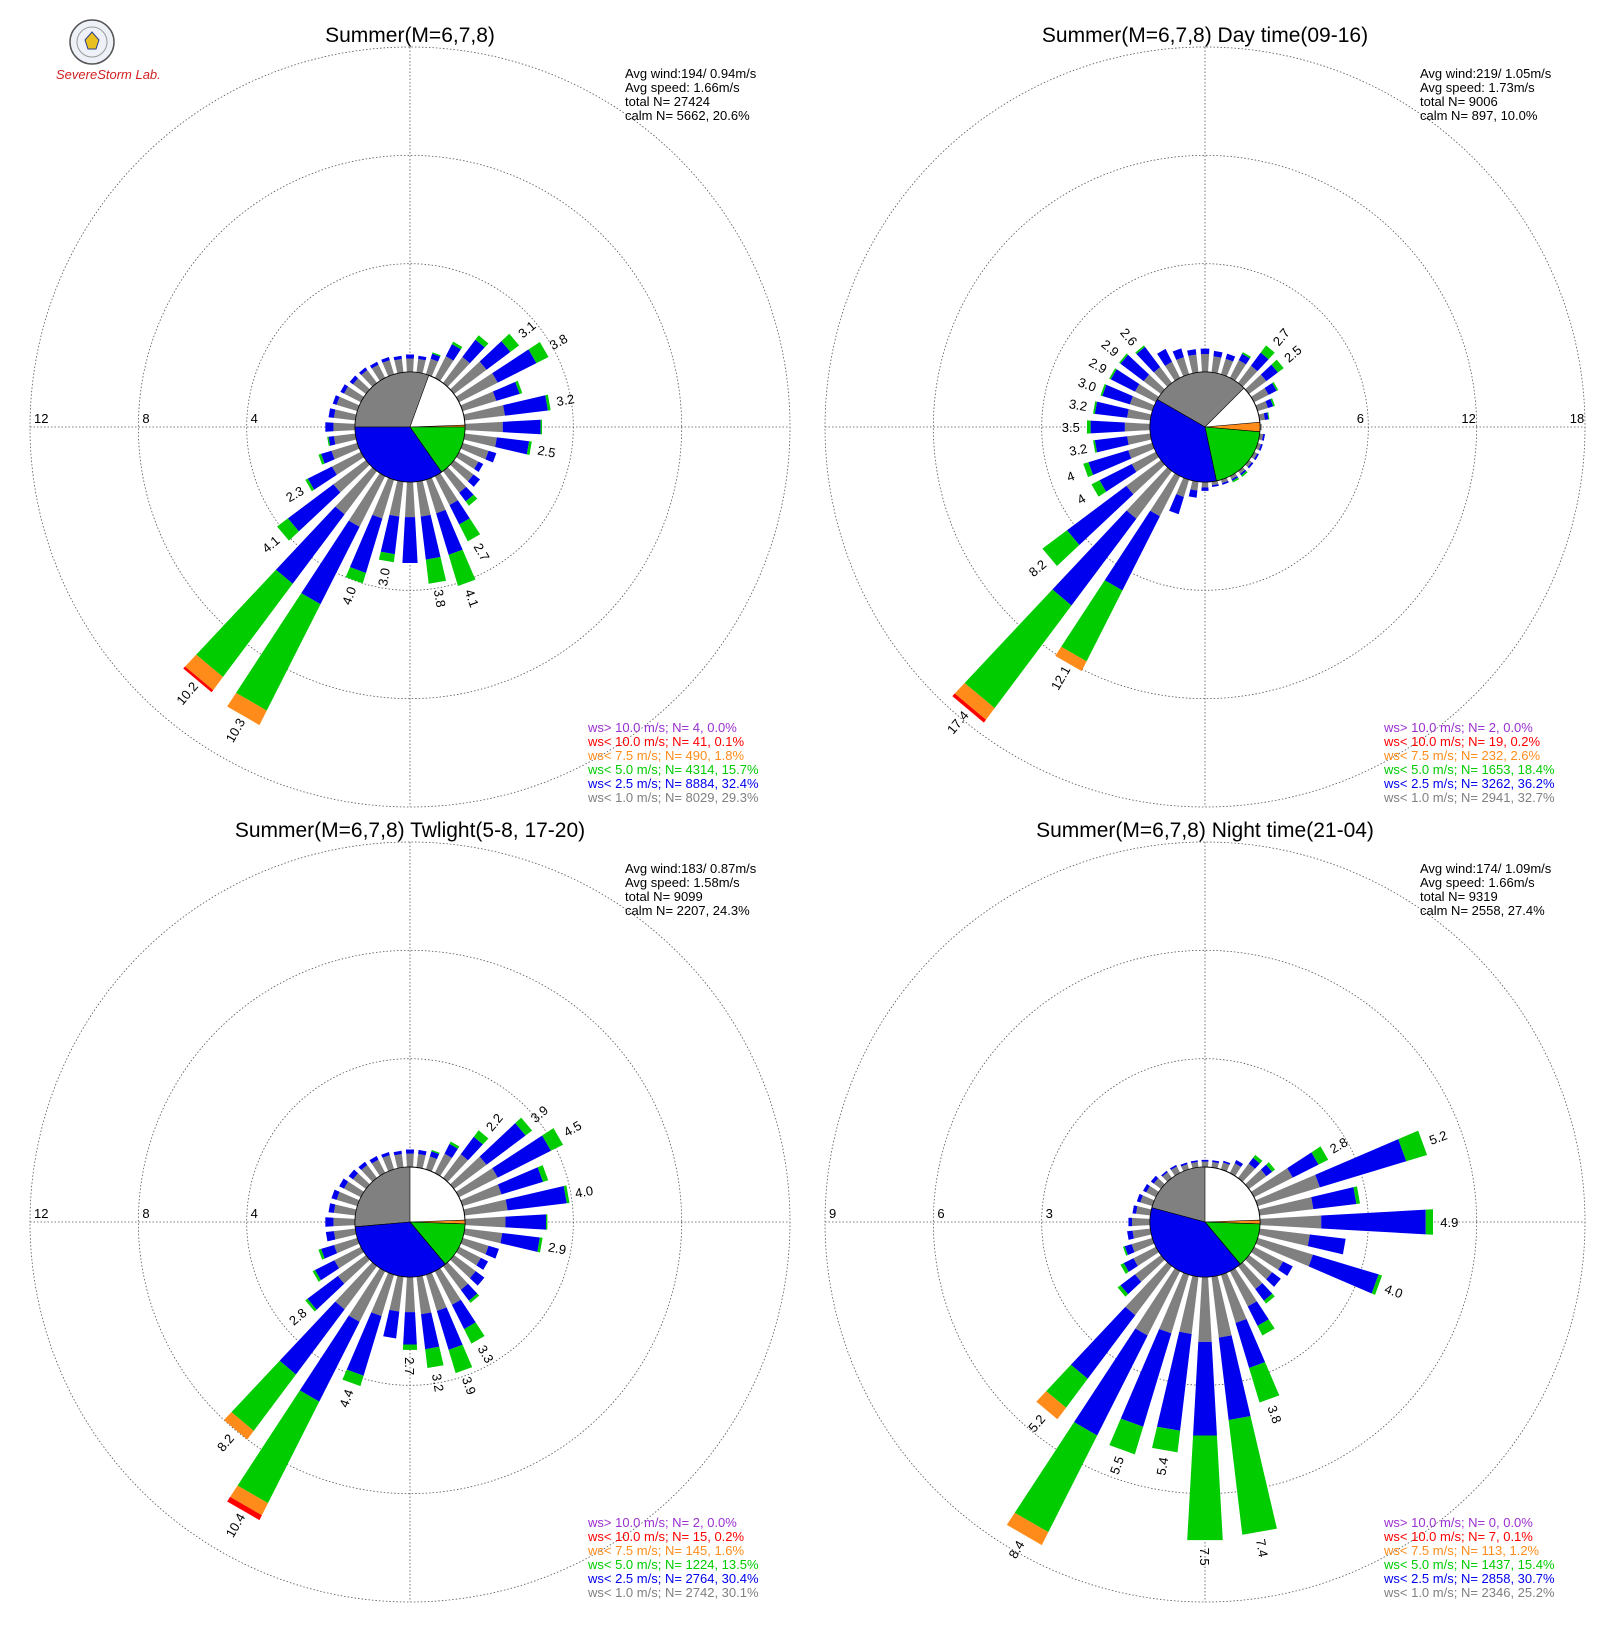 The image size is (1620, 1640). Describe the element at coordinates (297, 1316) in the screenshot. I see `bar-value-label: 2.8` at that location.